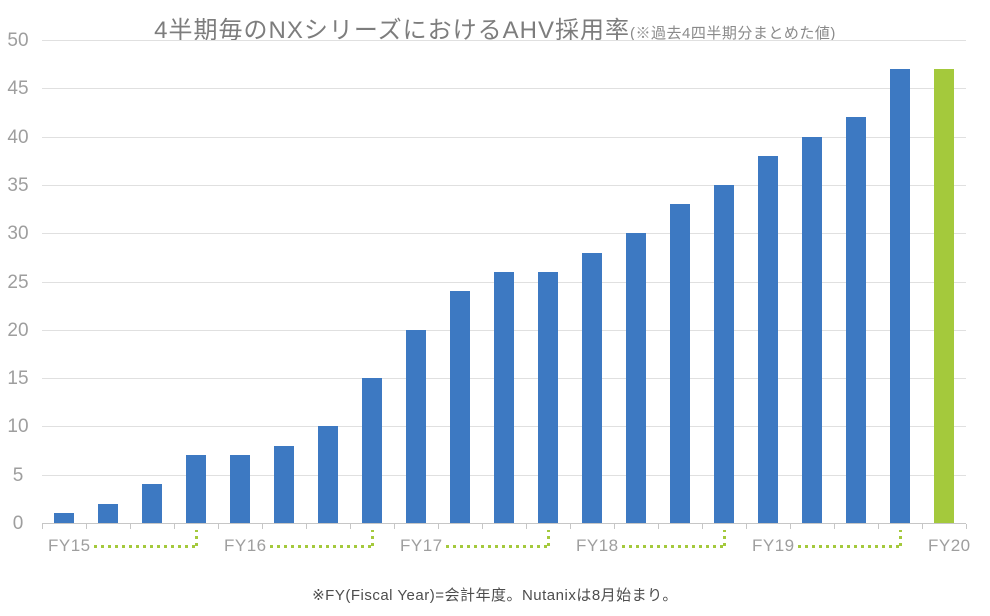 The height and width of the screenshot is (616, 990). What do you see at coordinates (724, 353) in the screenshot?
I see `bar-FY18-q4` at bounding box center [724, 353].